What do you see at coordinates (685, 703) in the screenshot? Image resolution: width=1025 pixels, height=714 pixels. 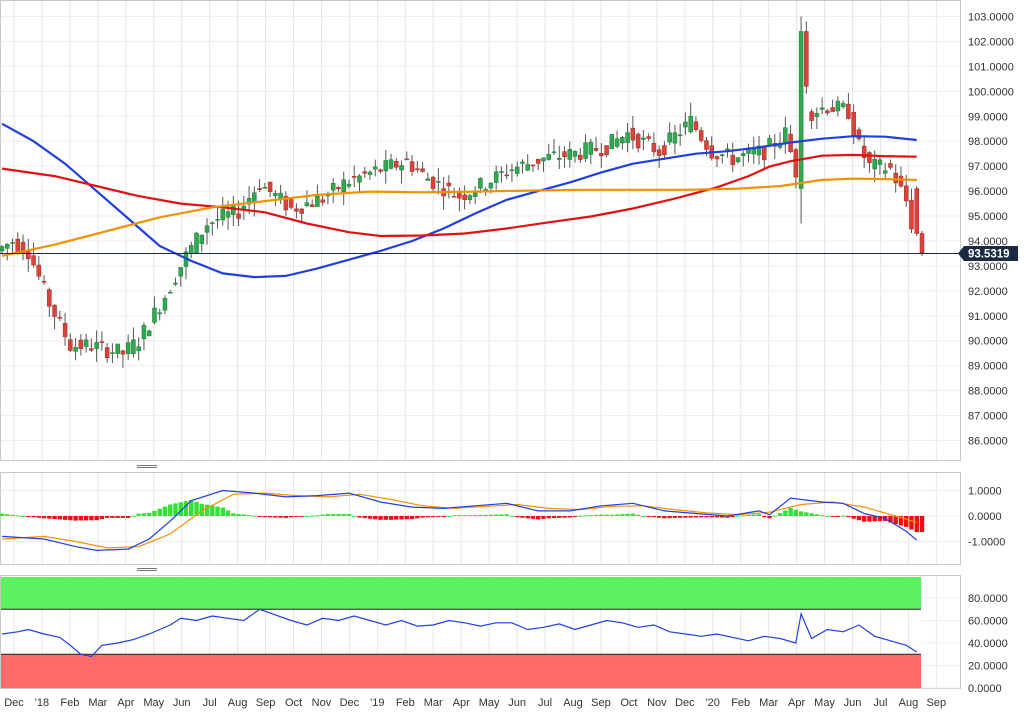 I see `time-tick-label: Dec` at bounding box center [685, 703].